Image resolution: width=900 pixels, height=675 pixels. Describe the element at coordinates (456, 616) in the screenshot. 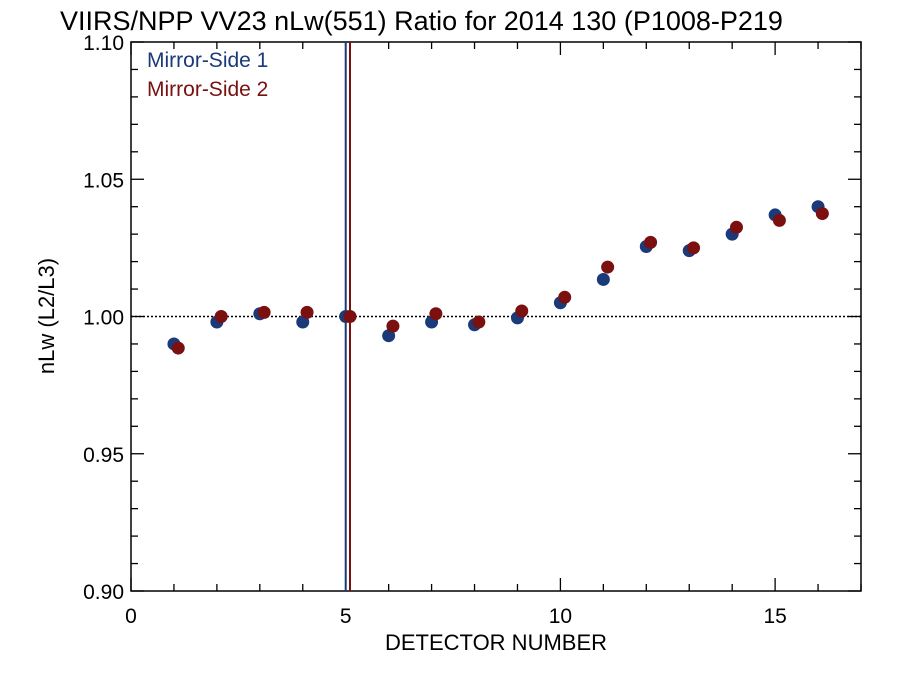

I see `x-tick-labels: 0 5 10 15` at that location.